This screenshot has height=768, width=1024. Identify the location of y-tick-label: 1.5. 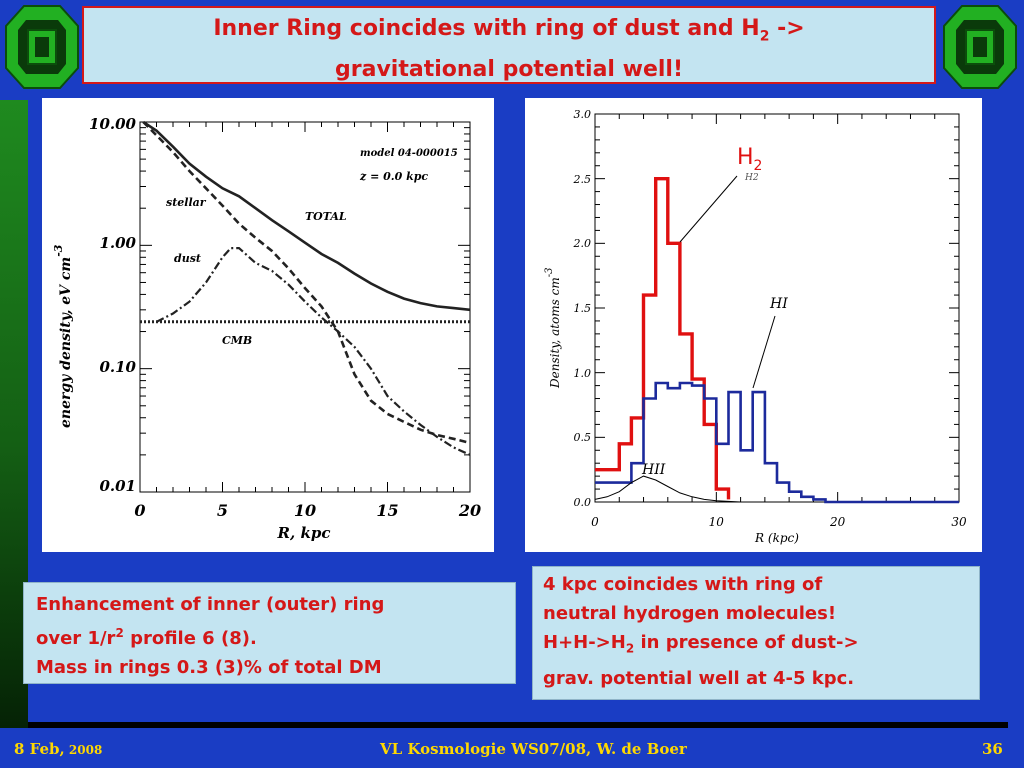
(583, 308).